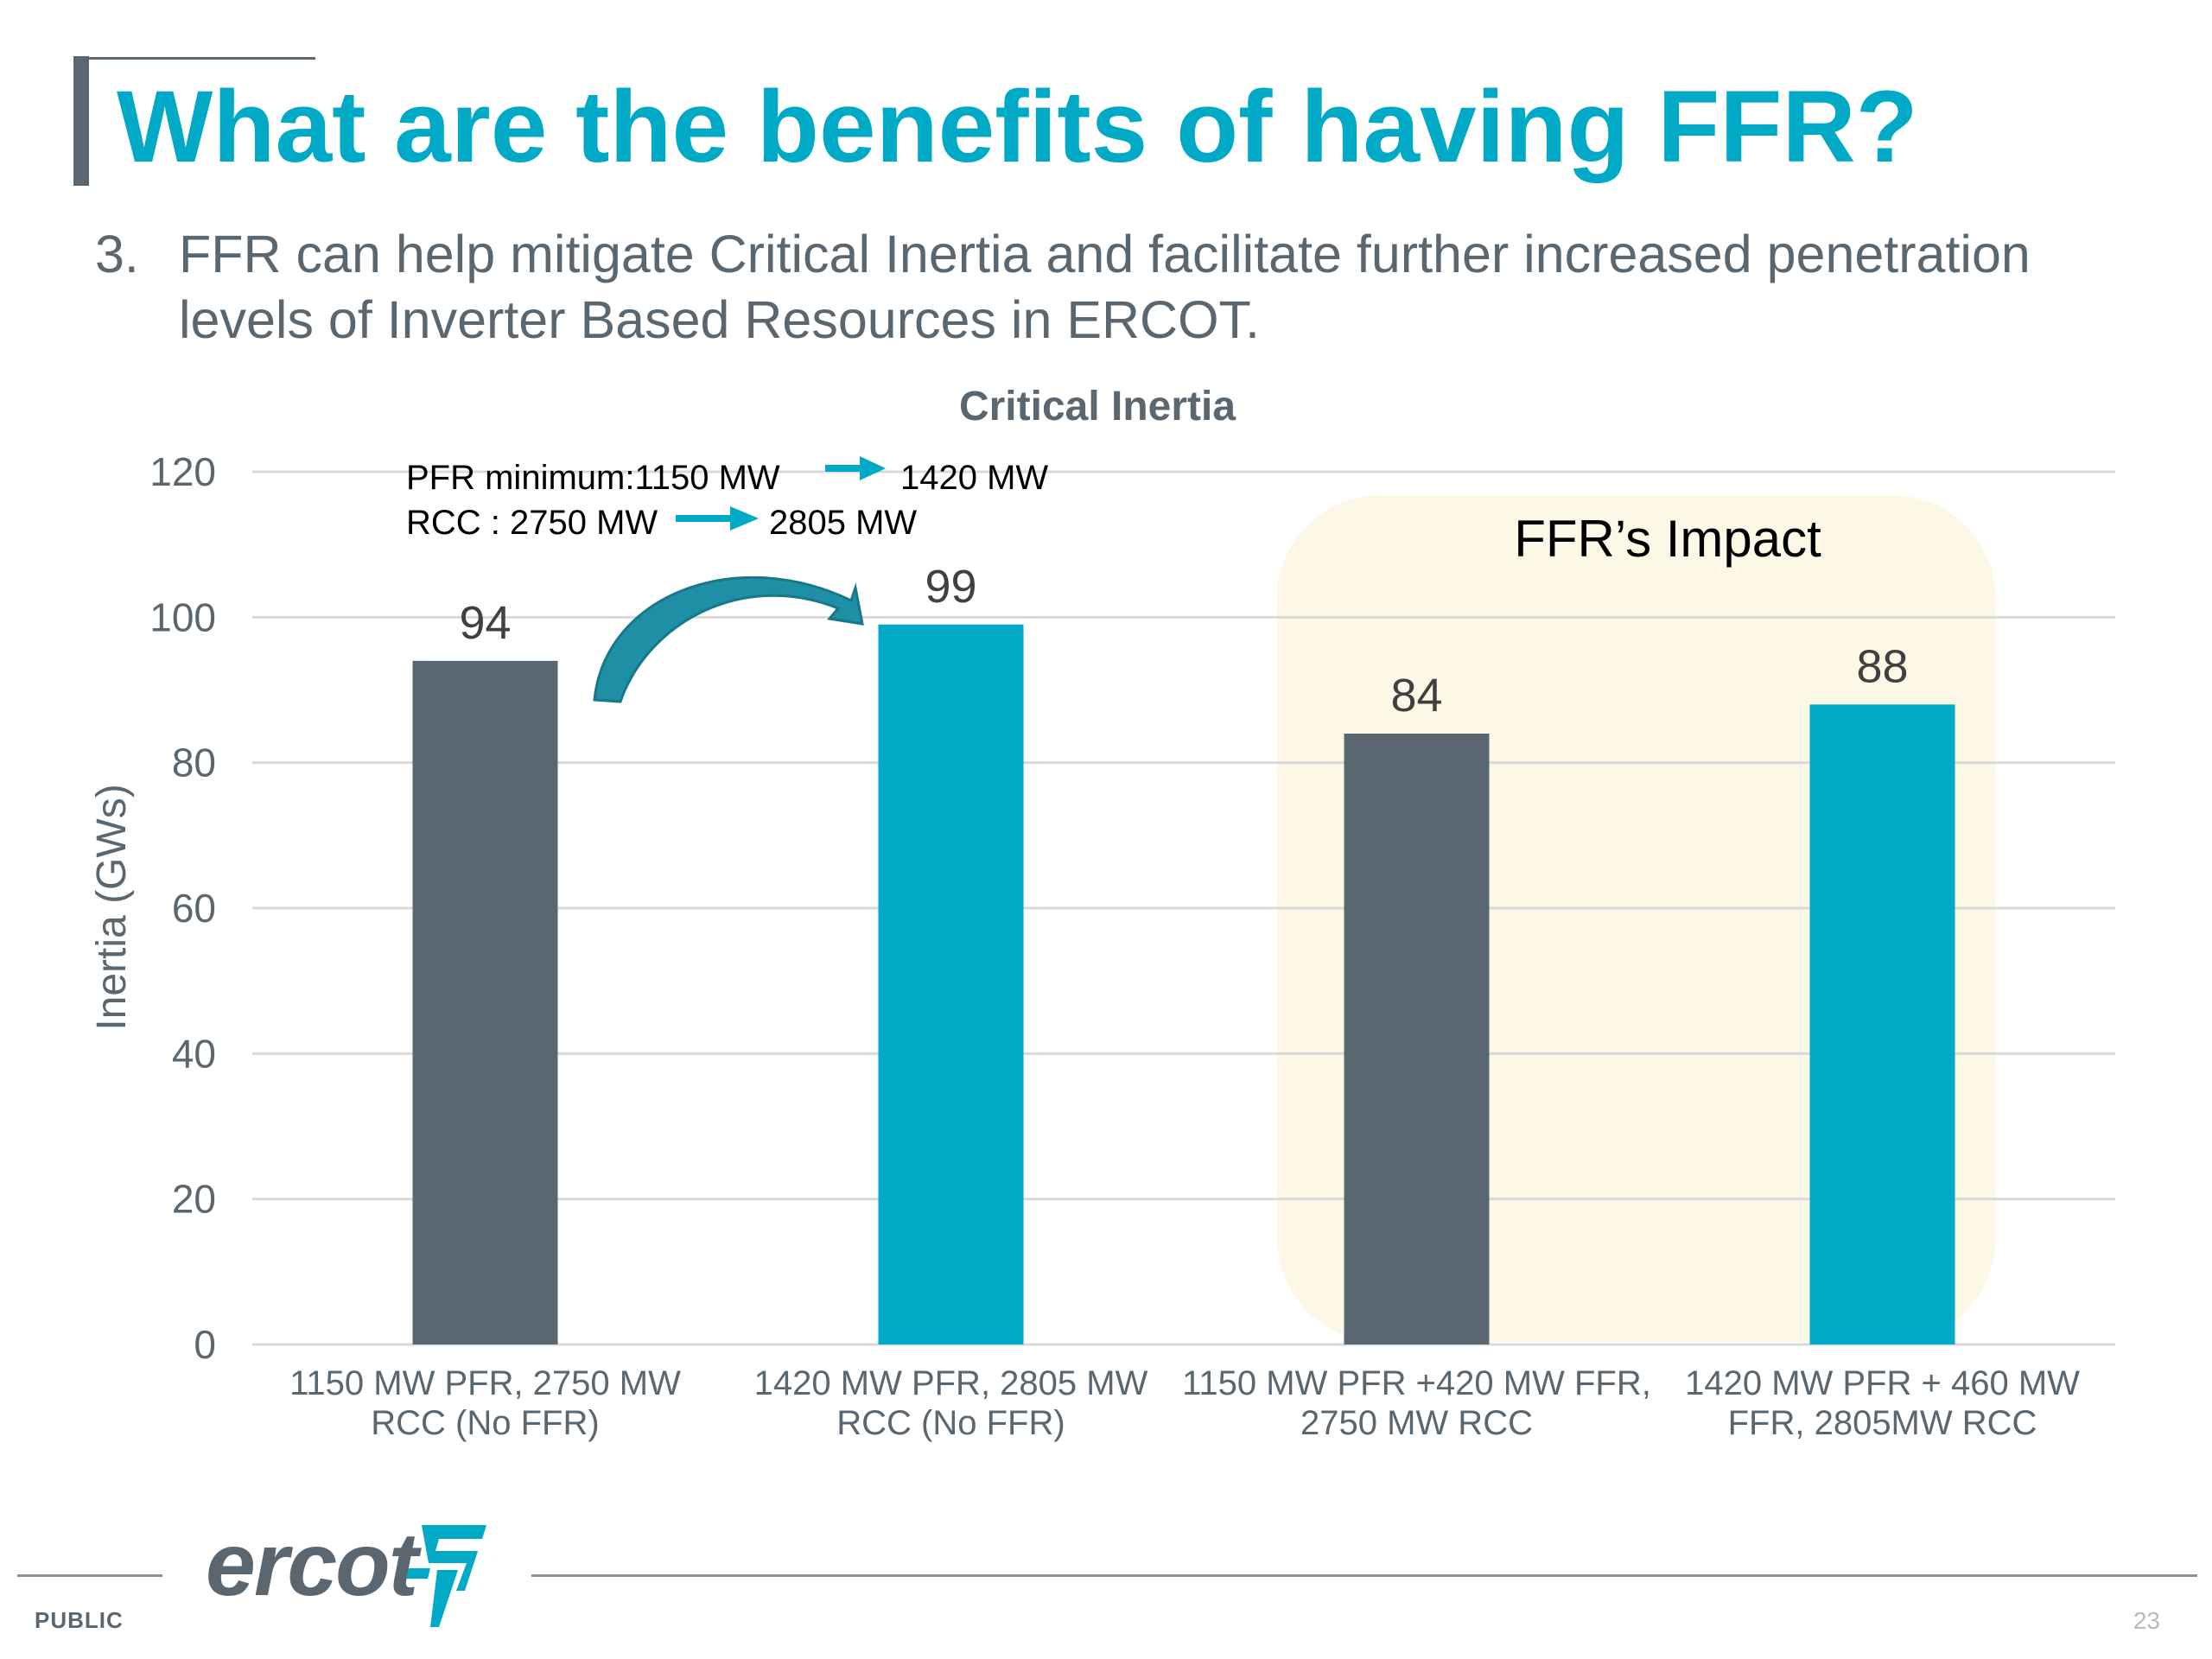 The height and width of the screenshot is (1659, 2212). What do you see at coordinates (194, 1199) in the screenshot?
I see `y-tick-label: 20` at bounding box center [194, 1199].